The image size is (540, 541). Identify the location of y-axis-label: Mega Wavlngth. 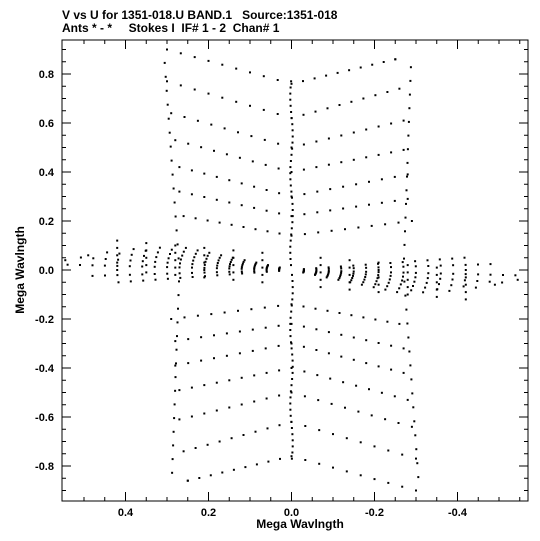
(20, 270).